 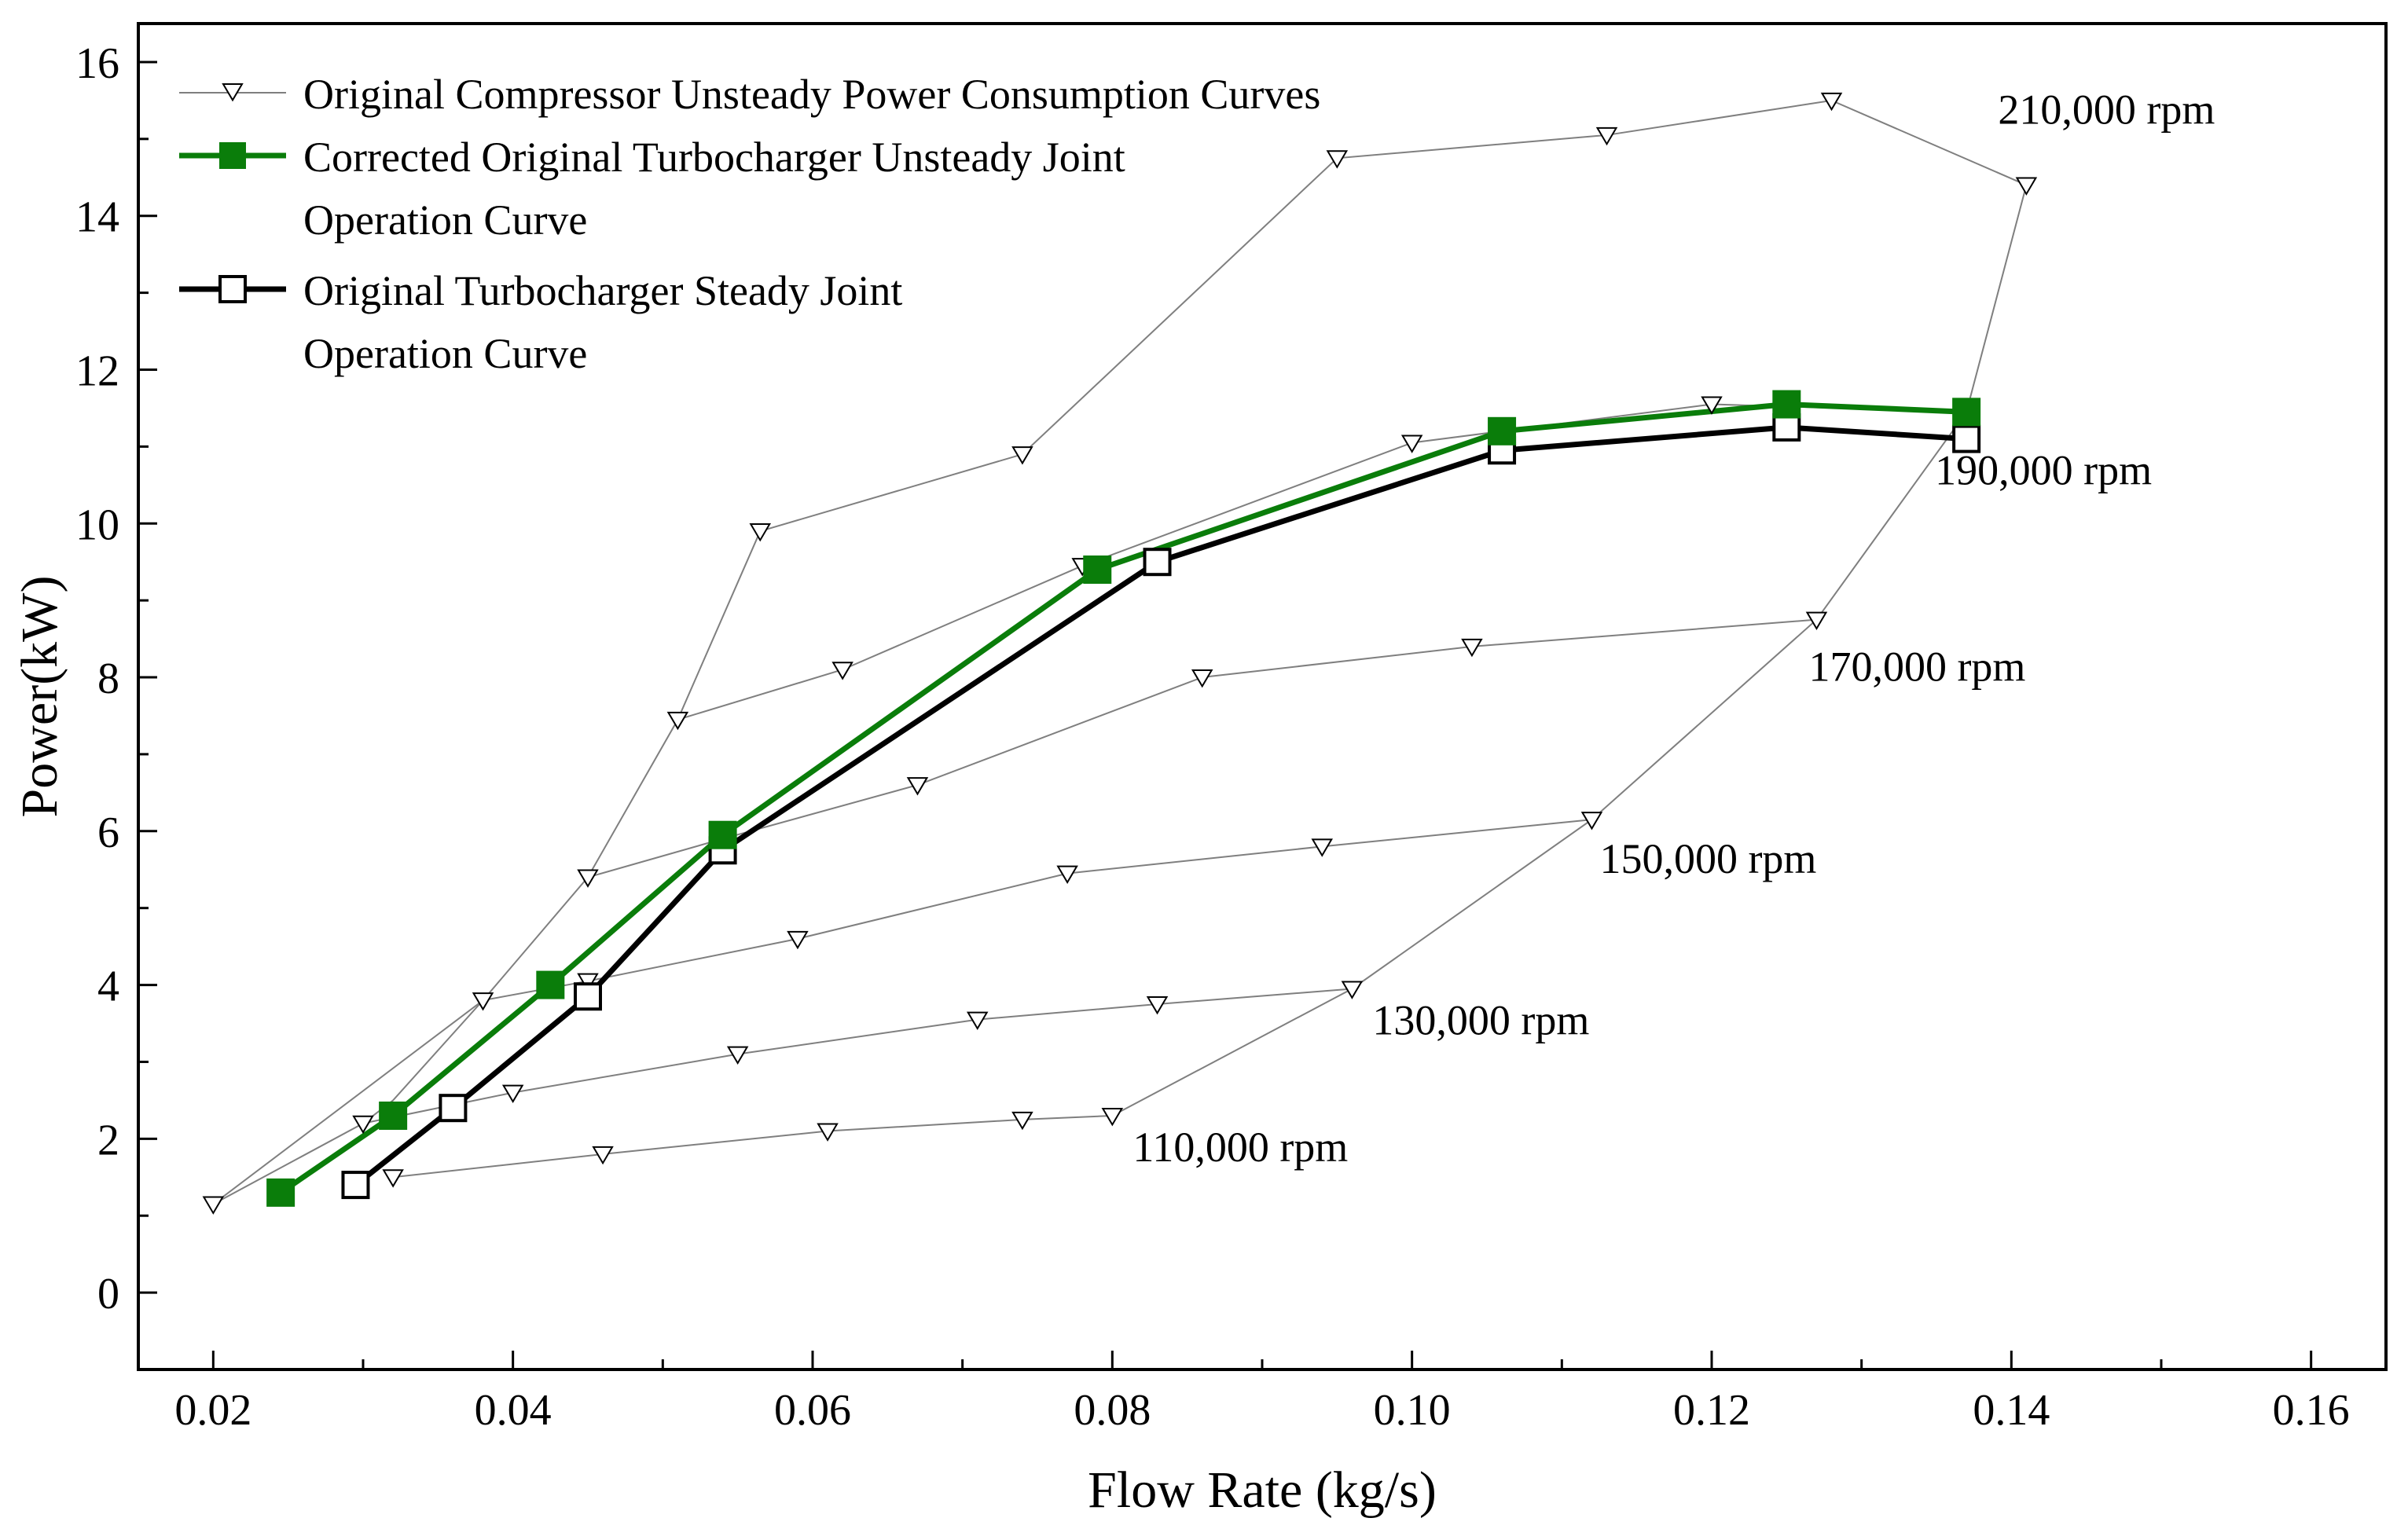 I want to click on y-axis-title: Power(kW), so click(x=39, y=697).